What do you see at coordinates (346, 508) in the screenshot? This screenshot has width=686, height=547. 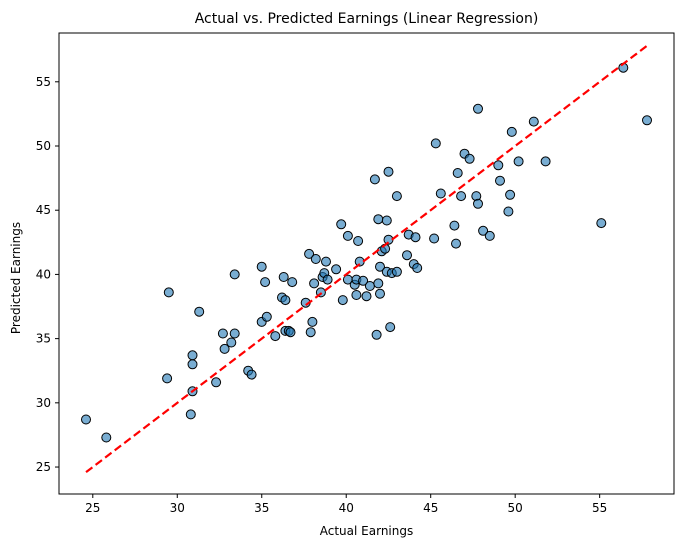 I see `x-tick-label: 40` at bounding box center [346, 508].